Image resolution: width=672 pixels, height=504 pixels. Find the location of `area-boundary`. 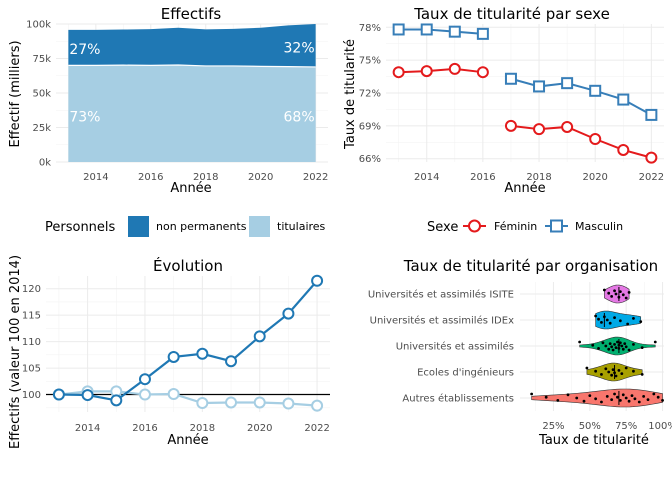

area-boundary is located at coordinates (192, 66).